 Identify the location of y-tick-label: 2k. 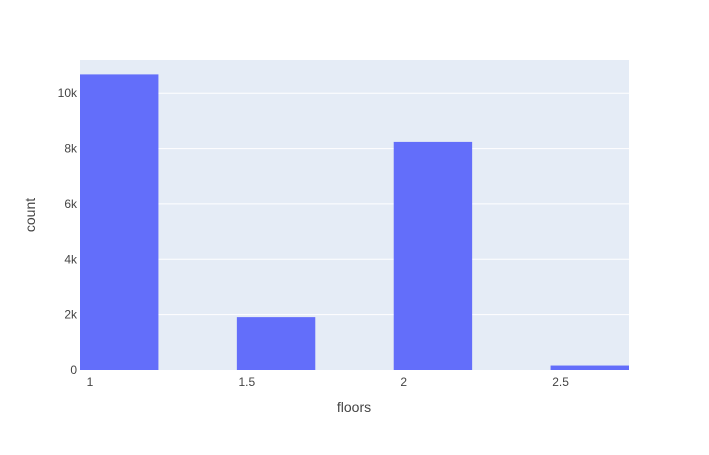
(71, 315).